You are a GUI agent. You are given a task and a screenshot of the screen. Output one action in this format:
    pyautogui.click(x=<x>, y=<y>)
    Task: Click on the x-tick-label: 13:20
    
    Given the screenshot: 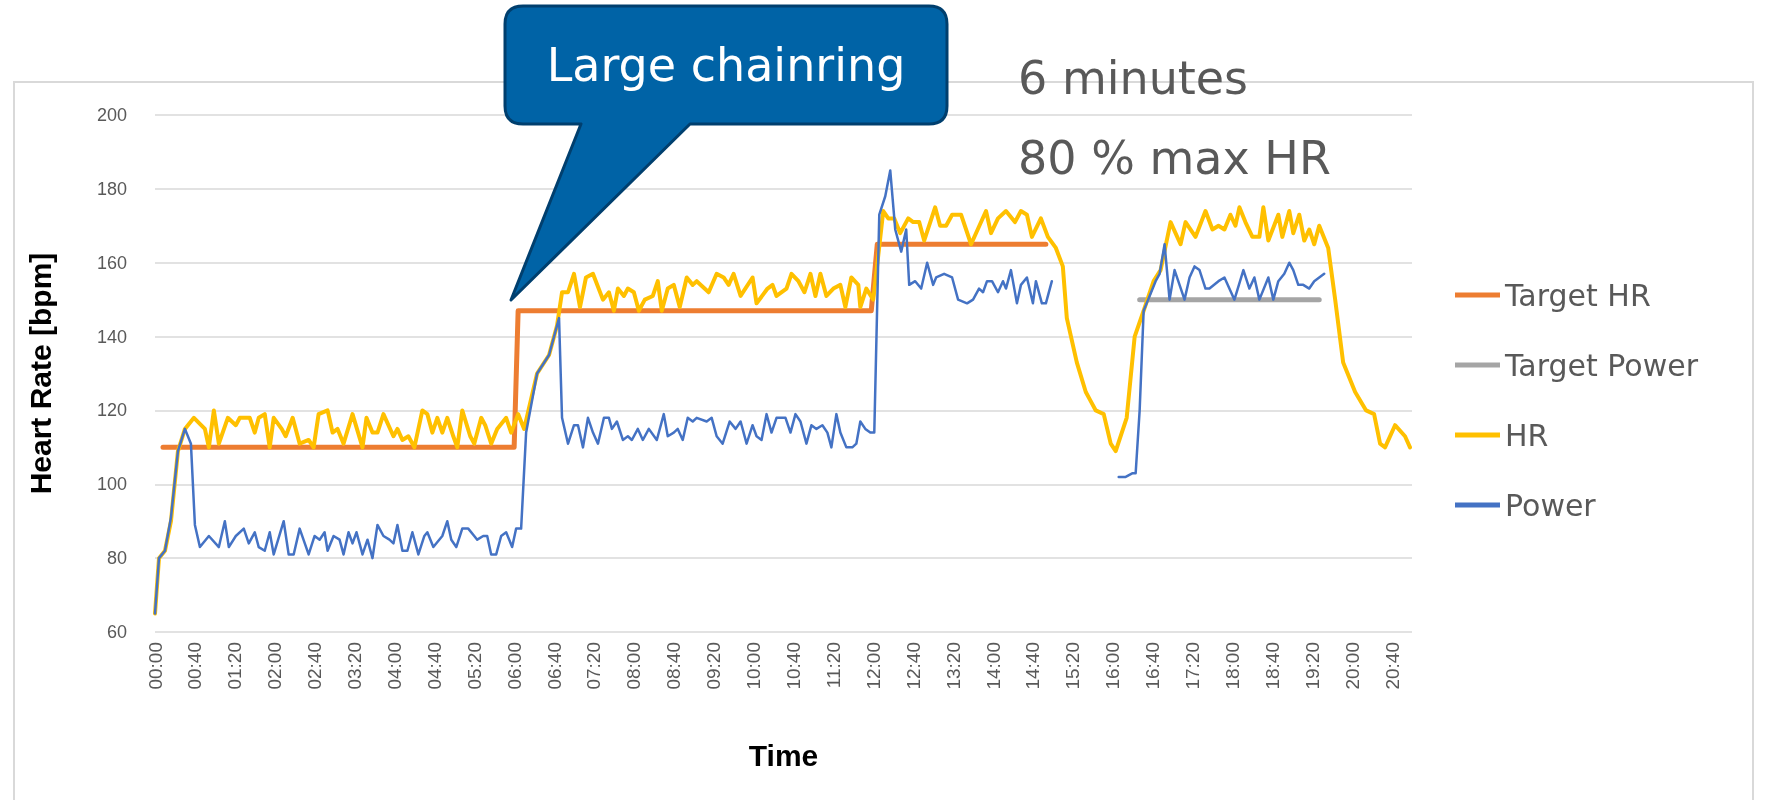 What is the action you would take?
    pyautogui.click(x=953, y=666)
    